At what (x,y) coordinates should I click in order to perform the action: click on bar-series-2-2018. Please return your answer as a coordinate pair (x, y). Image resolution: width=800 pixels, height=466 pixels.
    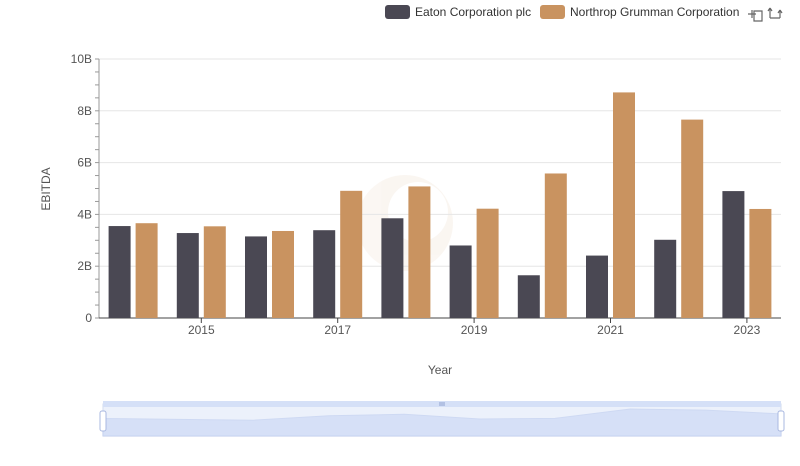
    Looking at the image, I should click on (419, 252).